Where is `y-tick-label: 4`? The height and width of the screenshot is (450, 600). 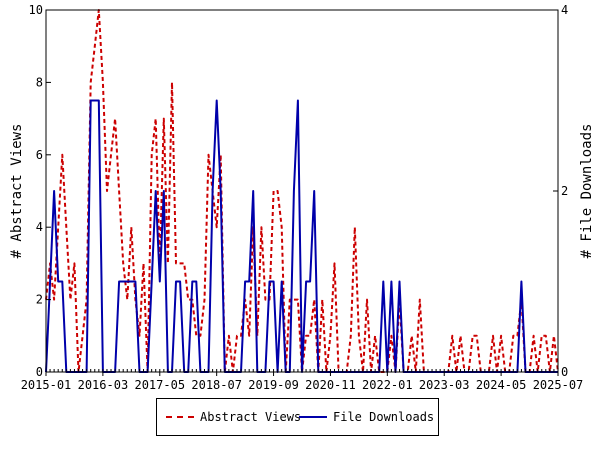 y-tick-label: 4 is located at coordinates (39, 227).